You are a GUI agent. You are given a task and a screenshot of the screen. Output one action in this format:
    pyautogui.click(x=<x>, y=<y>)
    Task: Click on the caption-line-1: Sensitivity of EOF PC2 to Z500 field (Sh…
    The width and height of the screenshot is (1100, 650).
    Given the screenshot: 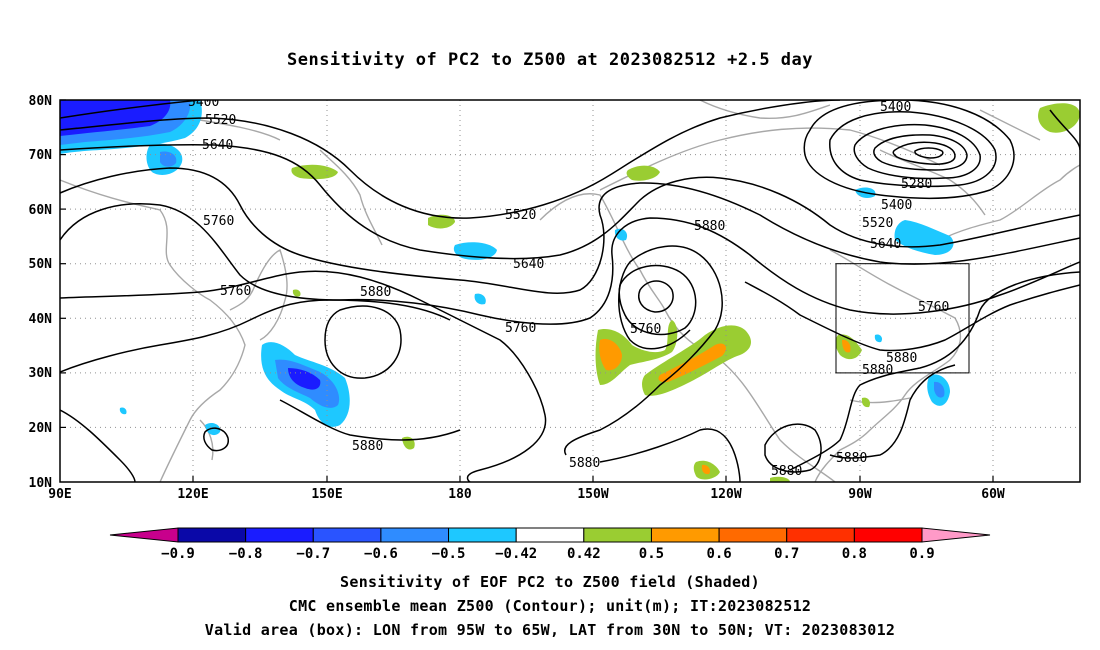 What is the action you would take?
    pyautogui.click(x=550, y=582)
    